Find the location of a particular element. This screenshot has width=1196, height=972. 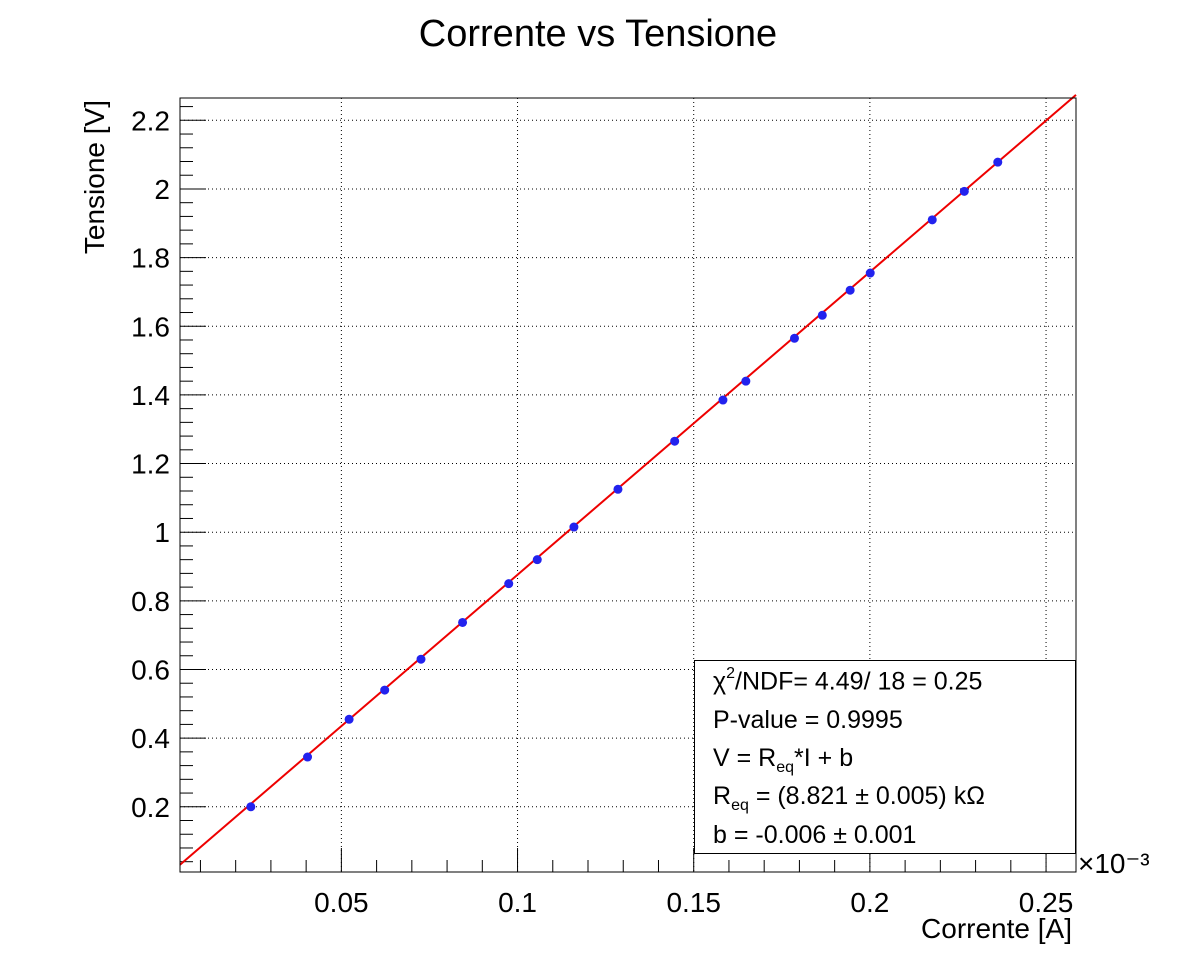

x-axis-label: Corrente [A] is located at coordinates (996, 928).